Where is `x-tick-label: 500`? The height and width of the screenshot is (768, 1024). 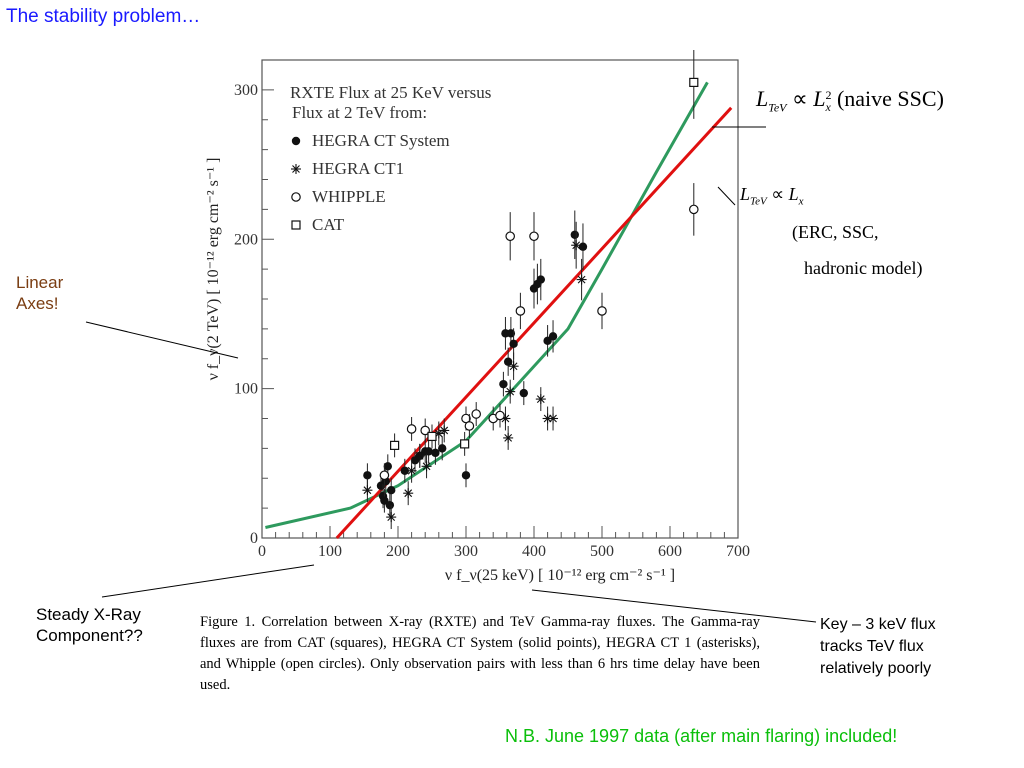 x-tick-label: 500 is located at coordinates (602, 551).